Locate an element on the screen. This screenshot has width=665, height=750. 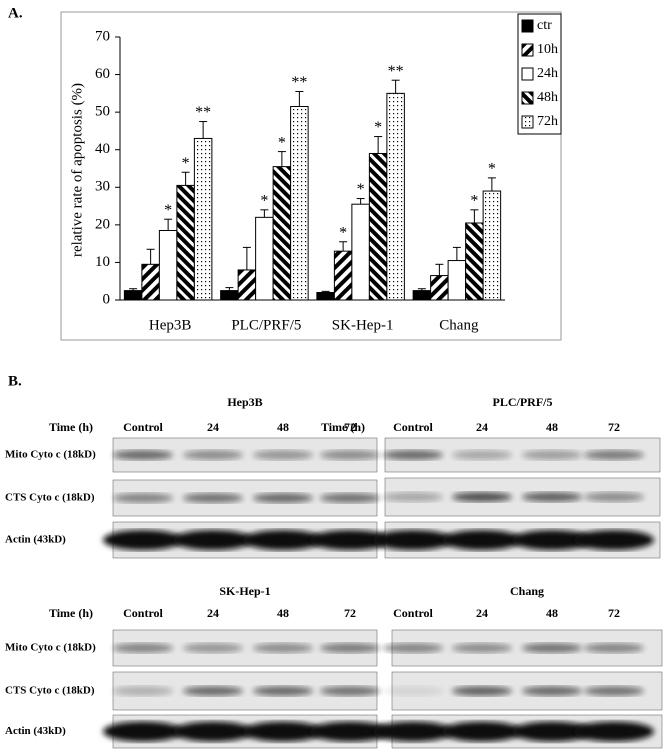
legend-label: 72h is located at coordinates (547, 121).